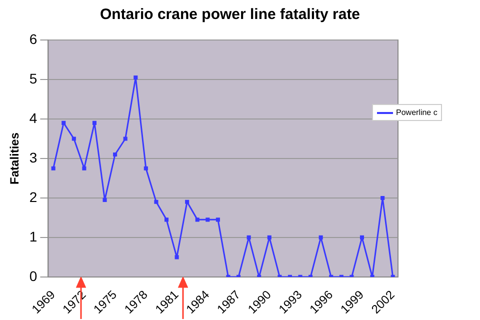 The width and height of the screenshot is (480, 320). What do you see at coordinates (33, 78) in the screenshot?
I see `y-tick-label: 5` at bounding box center [33, 78].